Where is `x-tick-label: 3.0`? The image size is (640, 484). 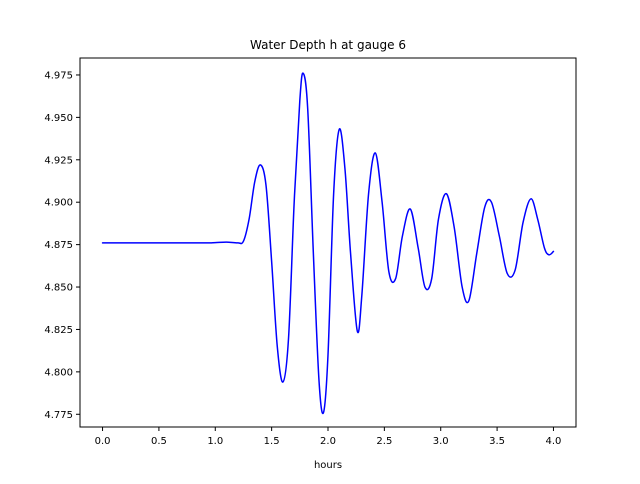 x-tick-label: 3.0 is located at coordinates (441, 441).